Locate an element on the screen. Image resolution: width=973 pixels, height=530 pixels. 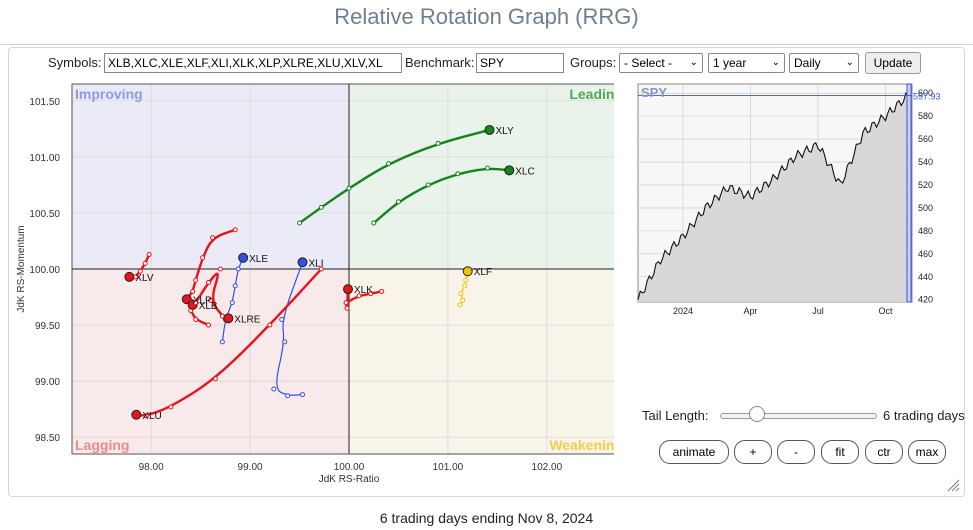
zoom-out-button: - is located at coordinates (796, 452).